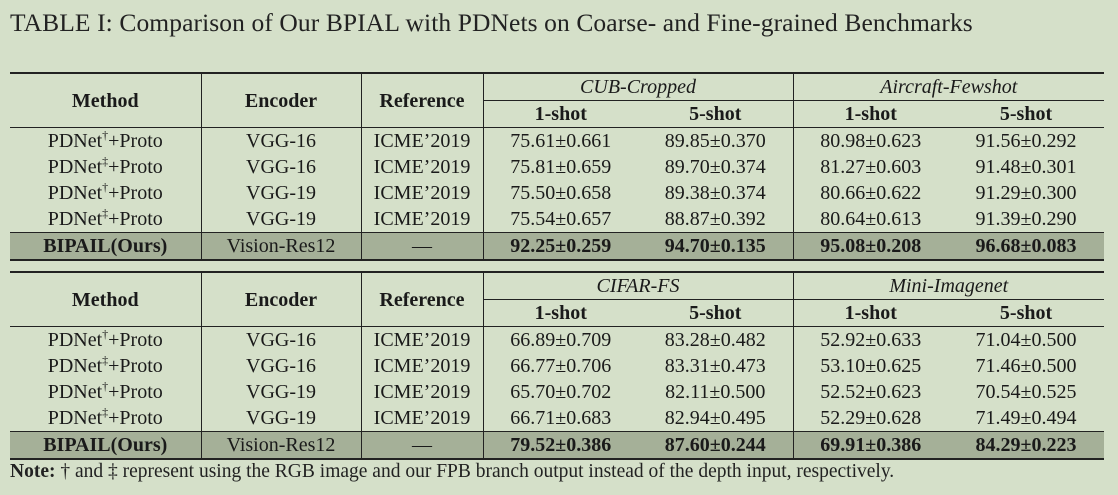  What do you see at coordinates (1026, 366) in the screenshot?
I see `value-cell: 71.46±0.500` at bounding box center [1026, 366].